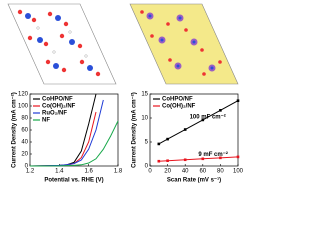 The height and width of the screenshot is (240, 320). What do you see at coordinates (54, 114) in the screenshot?
I see `legend-label: RuO₂/NF` at bounding box center [54, 114].